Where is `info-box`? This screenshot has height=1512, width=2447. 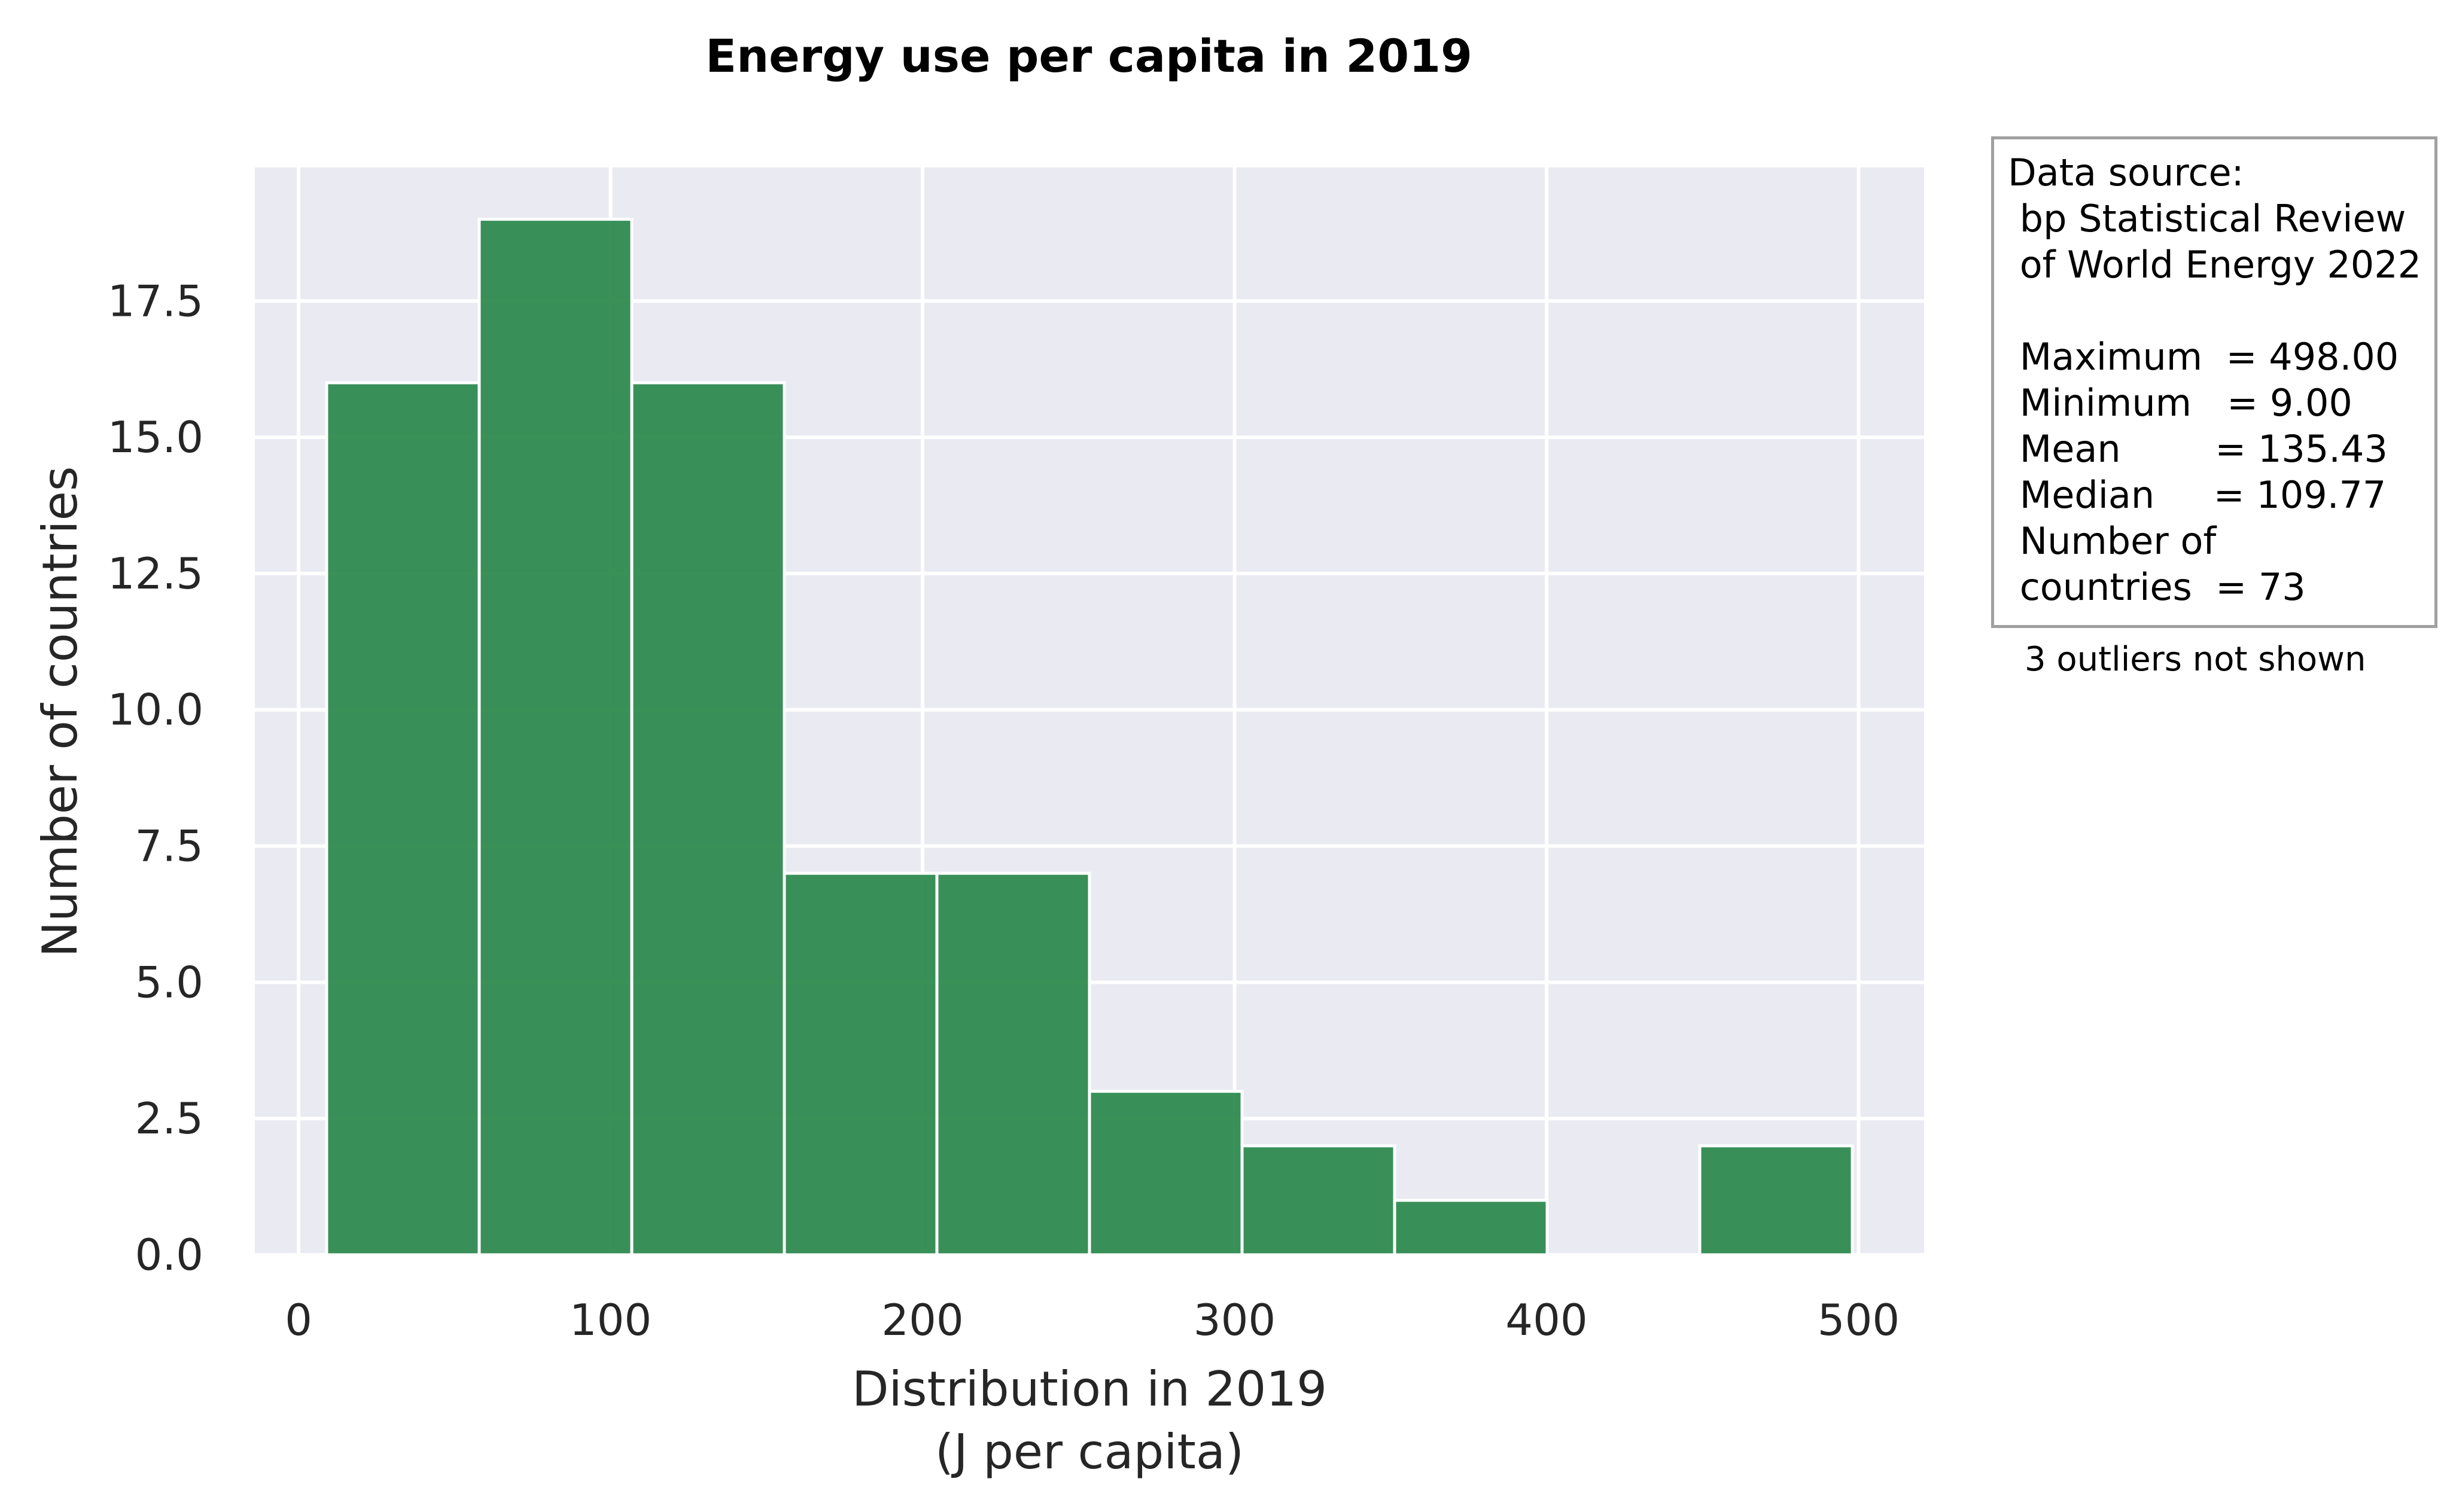
info-box is located at coordinates (2214, 382).